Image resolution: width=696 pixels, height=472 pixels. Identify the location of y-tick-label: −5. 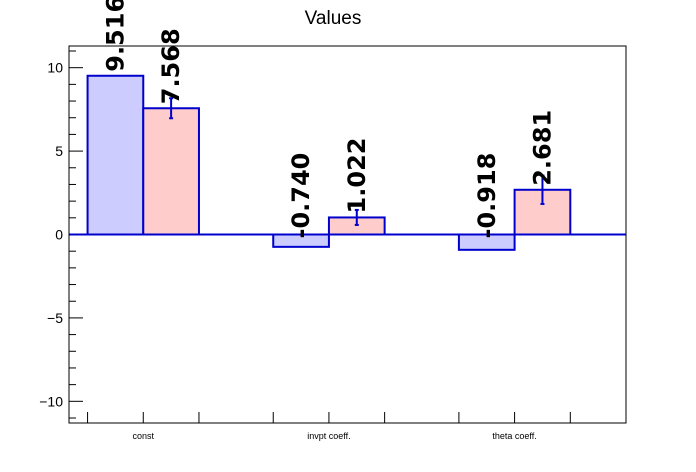
(55, 318).